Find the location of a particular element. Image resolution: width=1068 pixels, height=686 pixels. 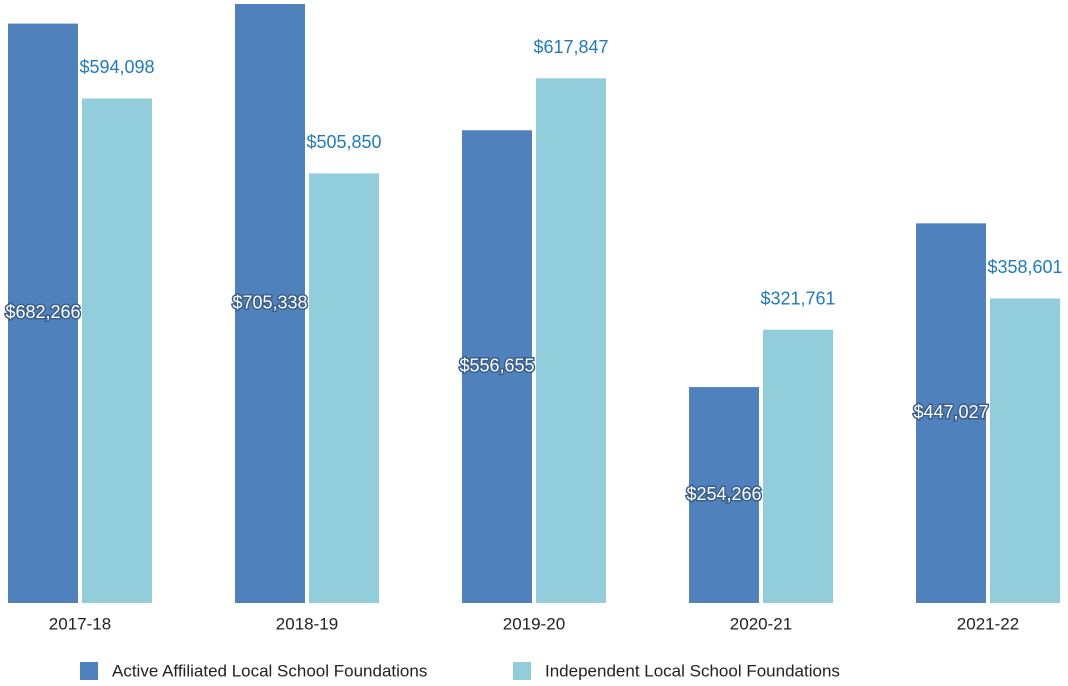

x-tick-label: 2020-21 is located at coordinates (761, 623).